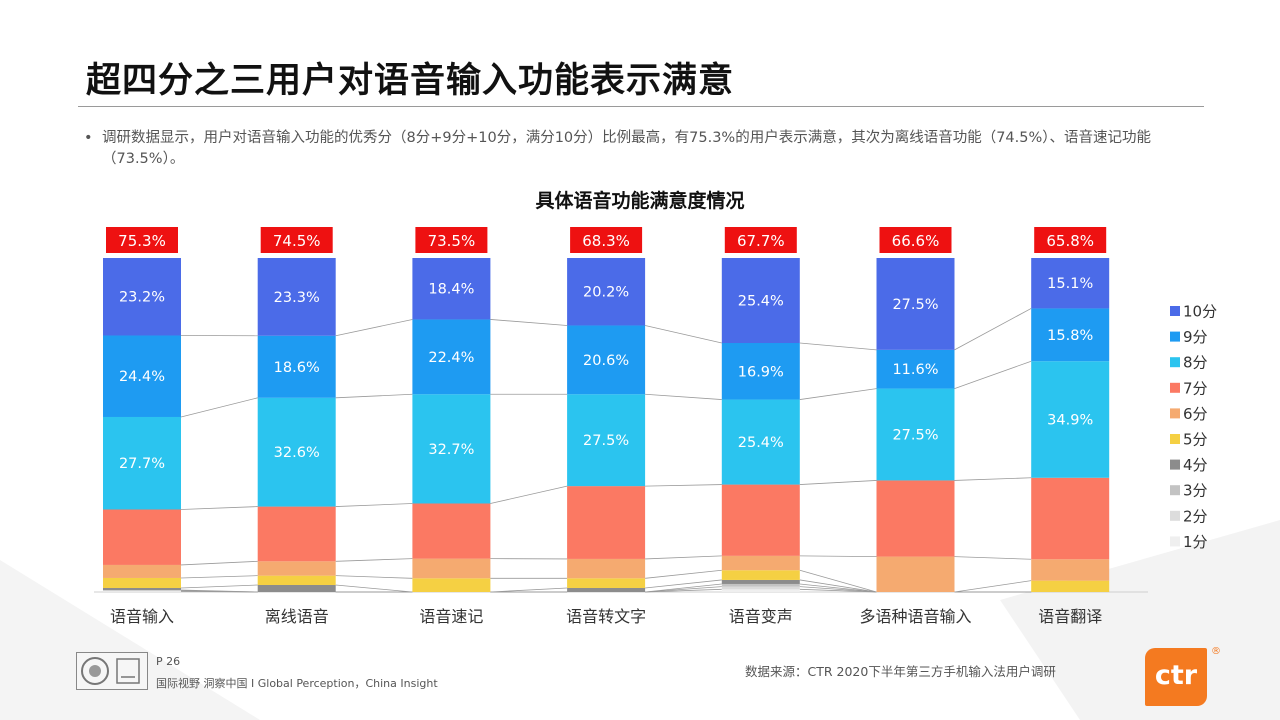 This screenshot has width=1280, height=720. Describe the element at coordinates (761, 616) in the screenshot. I see `category-label: 语音变声` at that location.